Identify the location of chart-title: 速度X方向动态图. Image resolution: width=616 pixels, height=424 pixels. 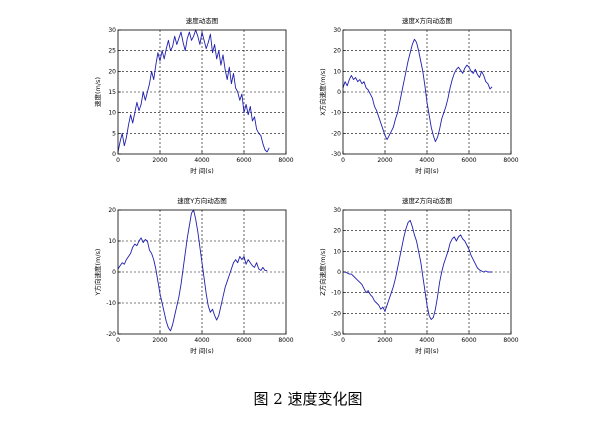
(427, 20).